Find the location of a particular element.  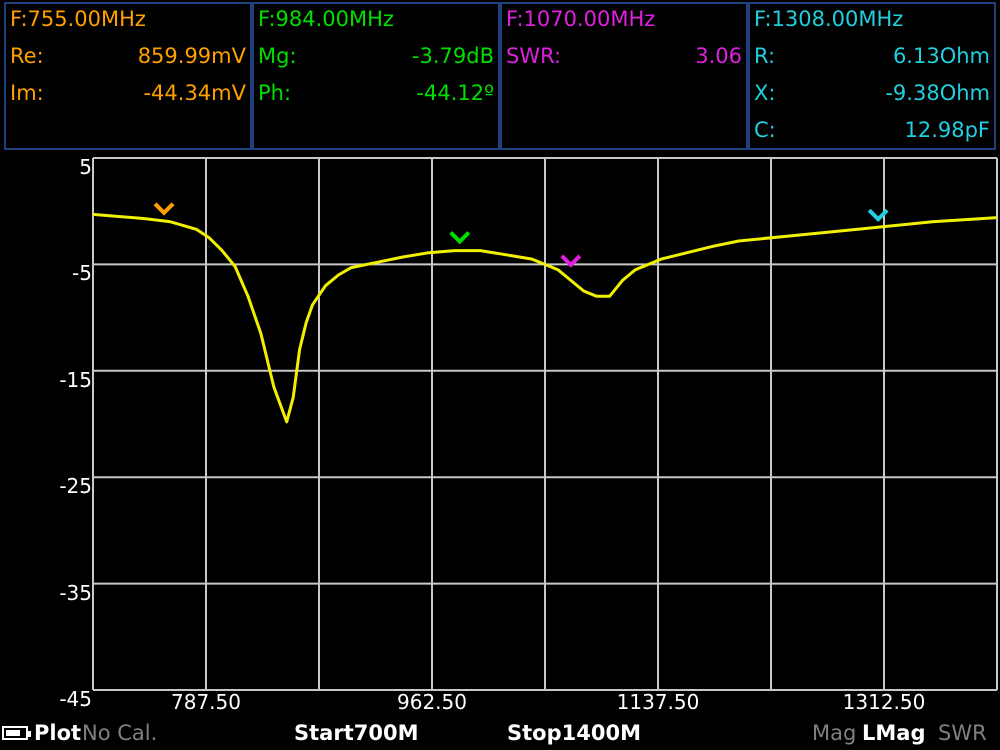

stop-frequency: Stop1400M is located at coordinates (574, 733).